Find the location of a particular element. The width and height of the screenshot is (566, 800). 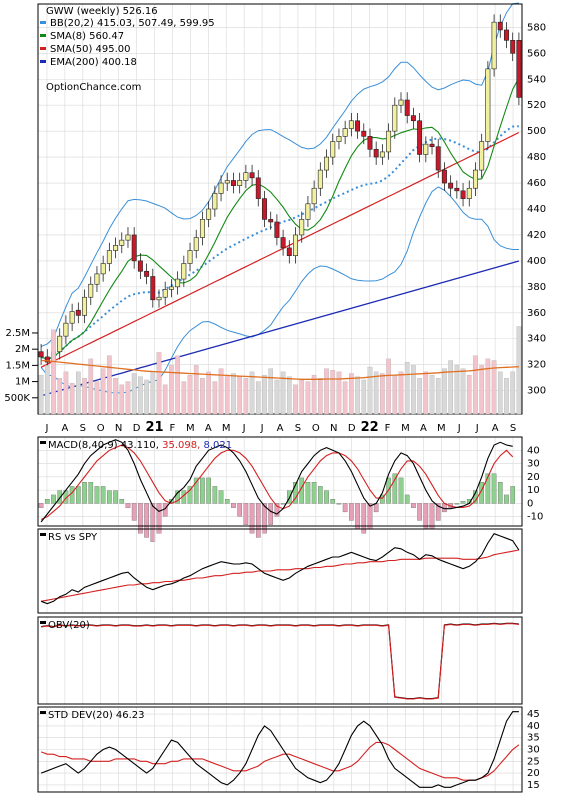

rs-ma-line is located at coordinates (280, 575).